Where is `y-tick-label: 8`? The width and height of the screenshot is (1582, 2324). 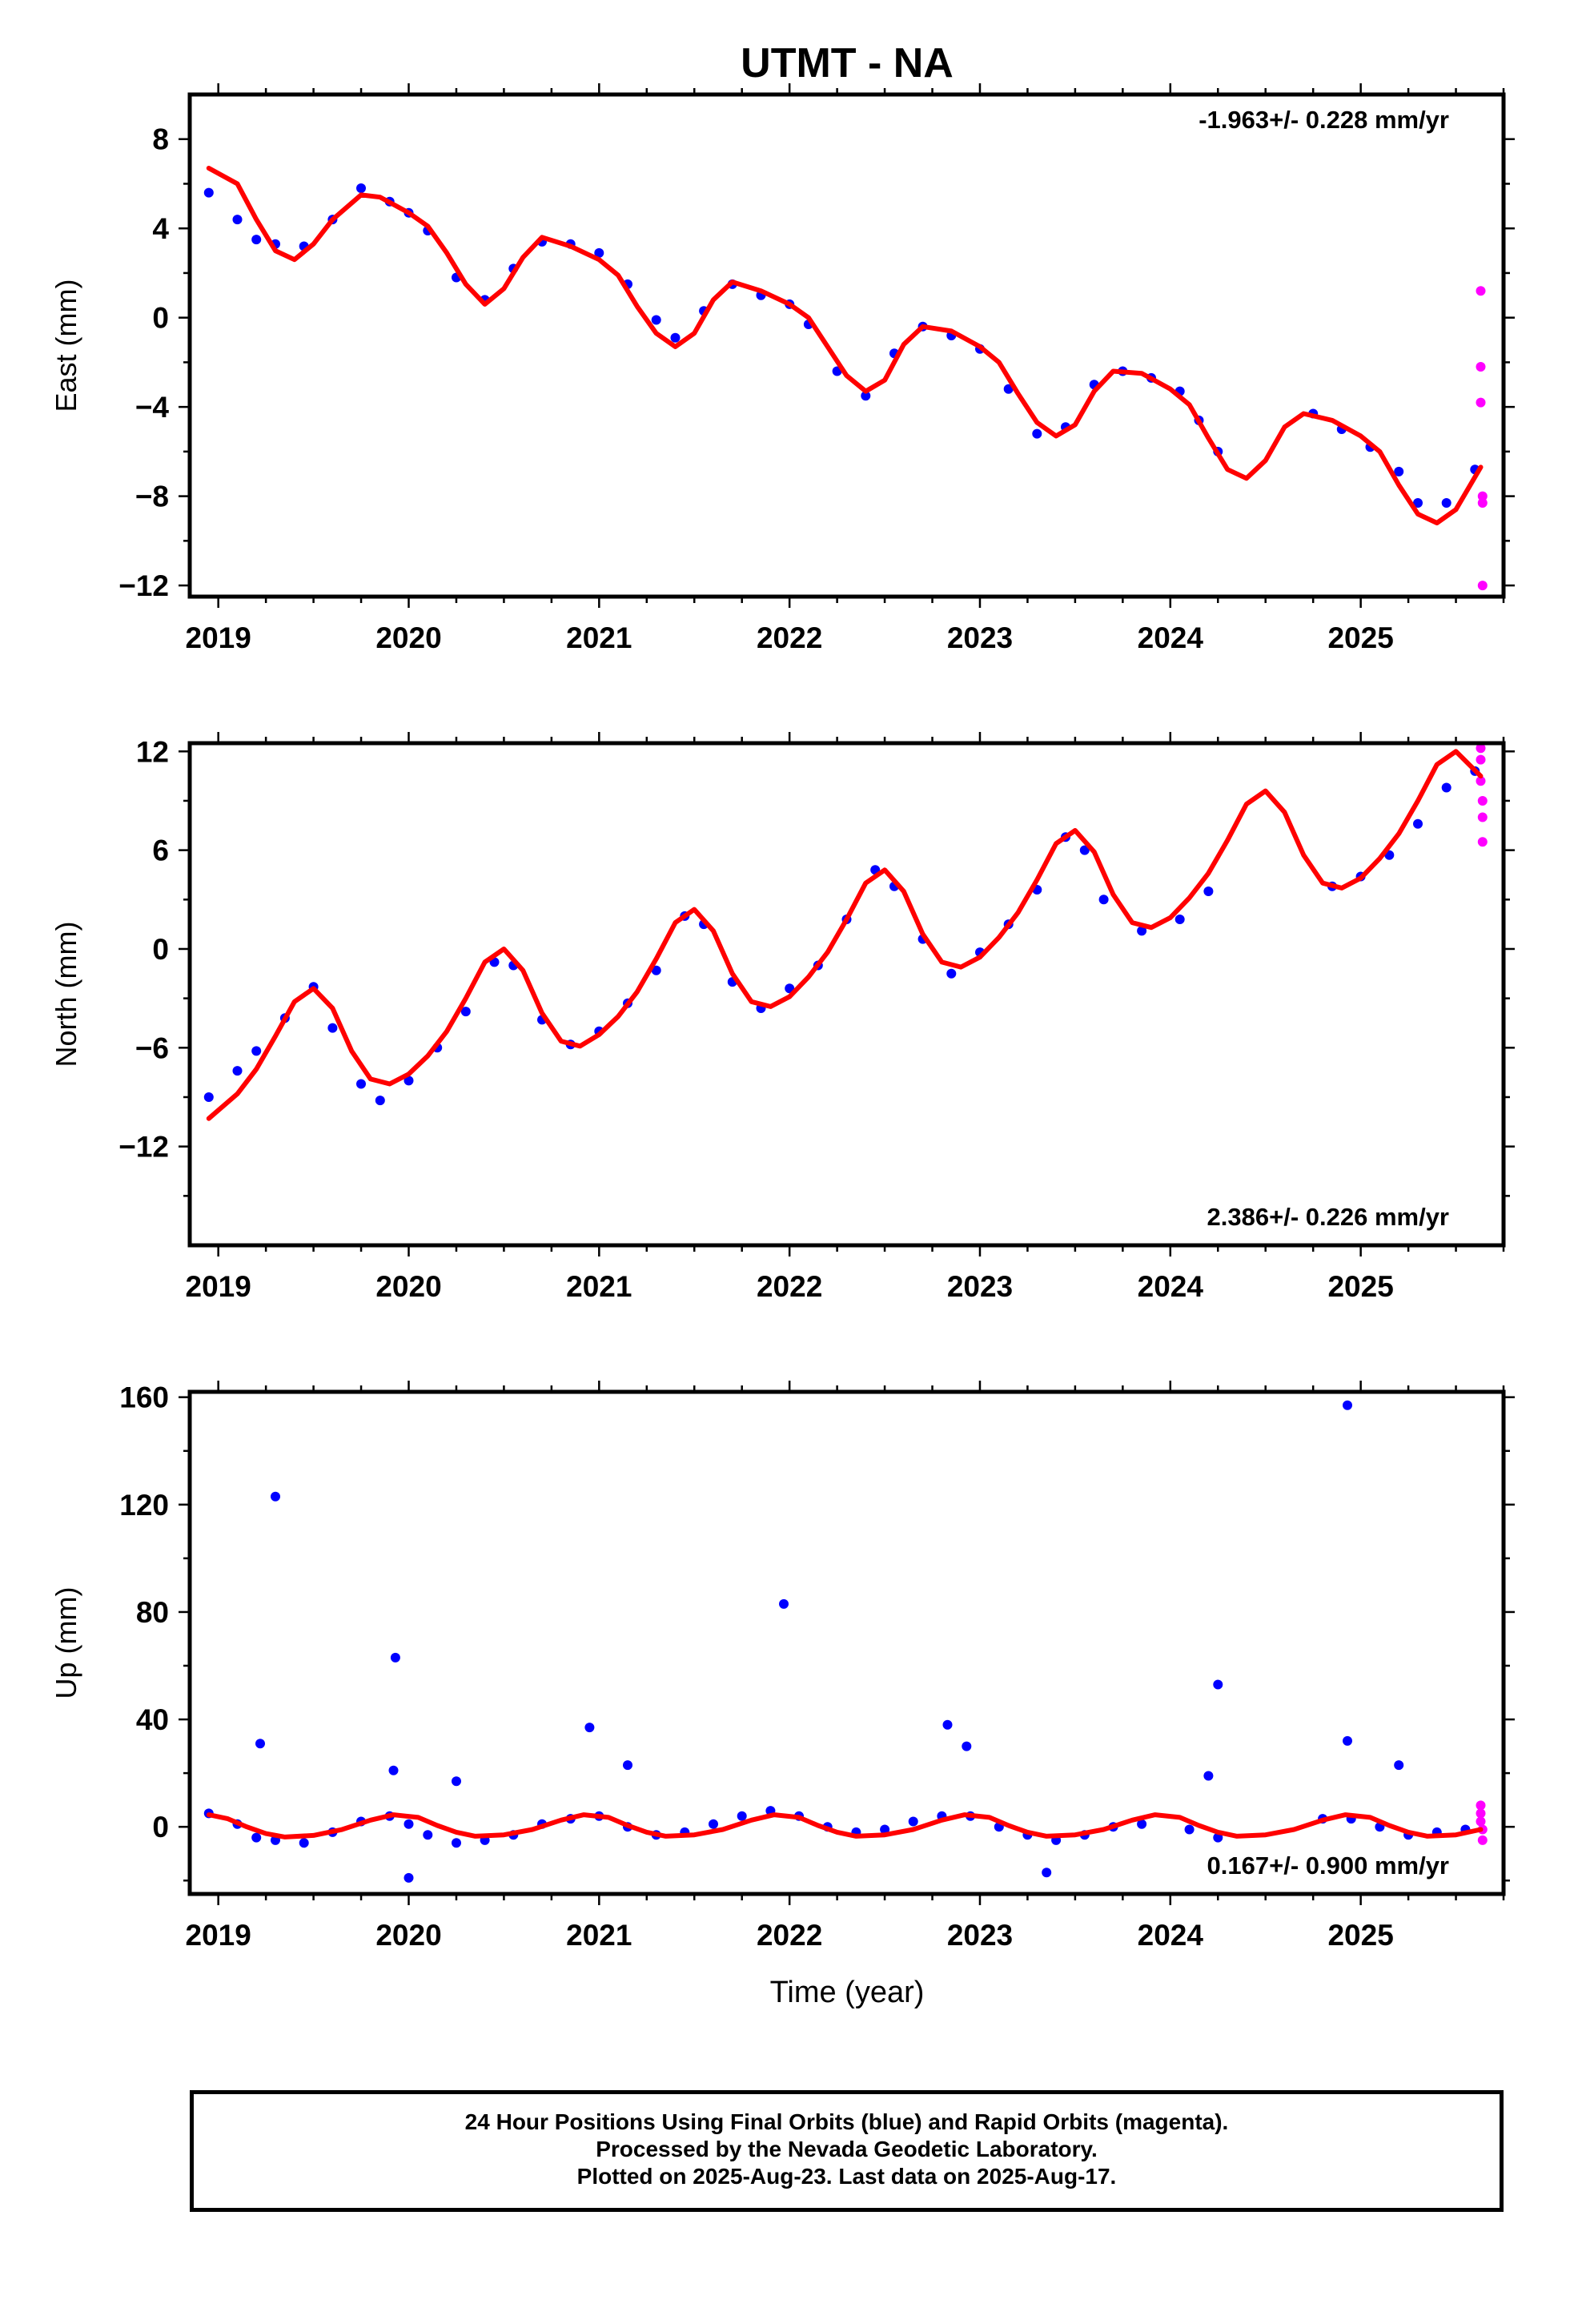
y-tick-label: 8 is located at coordinates (161, 139).